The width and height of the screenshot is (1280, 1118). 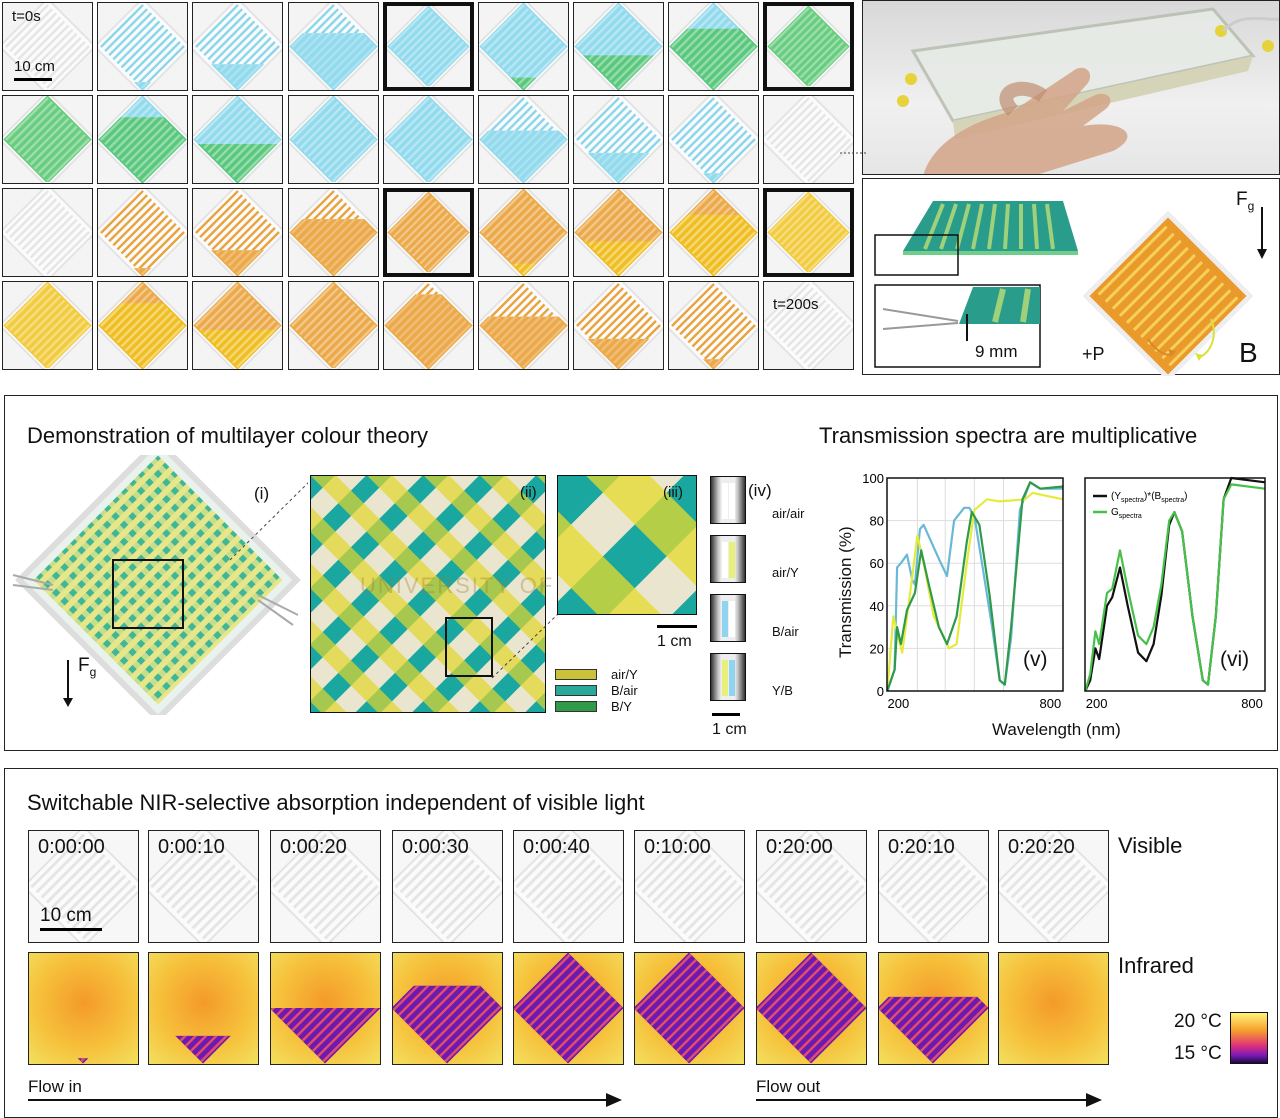 What do you see at coordinates (1071, 87) in the screenshot?
I see `hand-photo` at bounding box center [1071, 87].